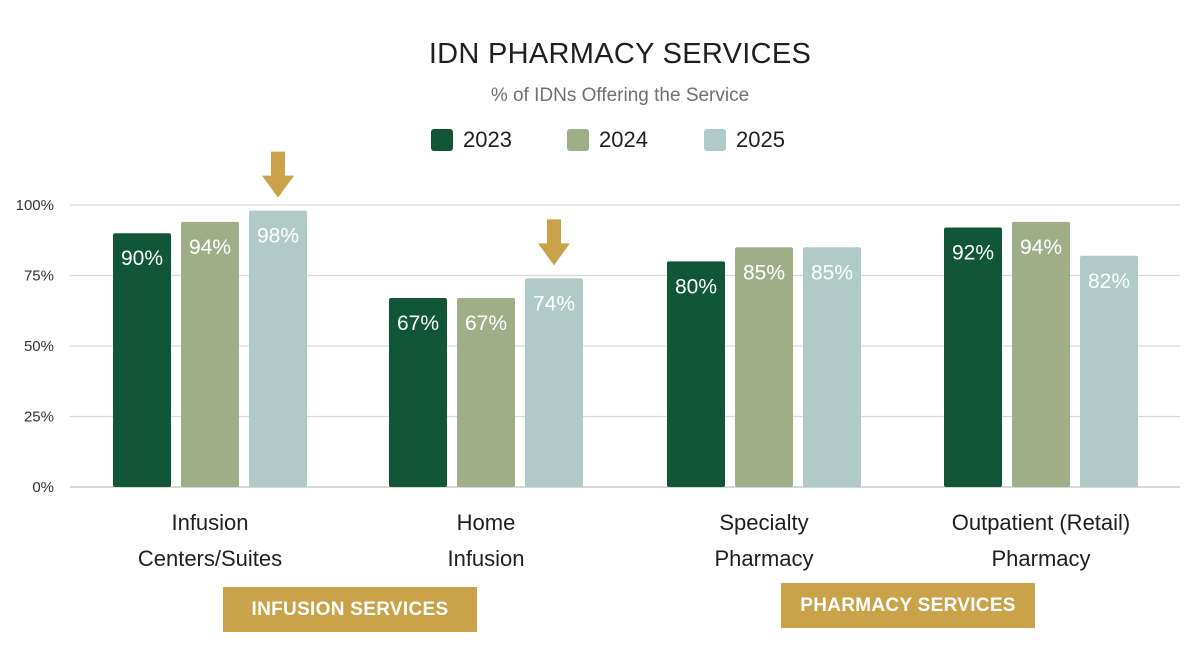 This screenshot has width=1200, height=668. Describe the element at coordinates (210, 540) in the screenshot. I see `x-category-label: Infusion Centers/Suites` at that location.